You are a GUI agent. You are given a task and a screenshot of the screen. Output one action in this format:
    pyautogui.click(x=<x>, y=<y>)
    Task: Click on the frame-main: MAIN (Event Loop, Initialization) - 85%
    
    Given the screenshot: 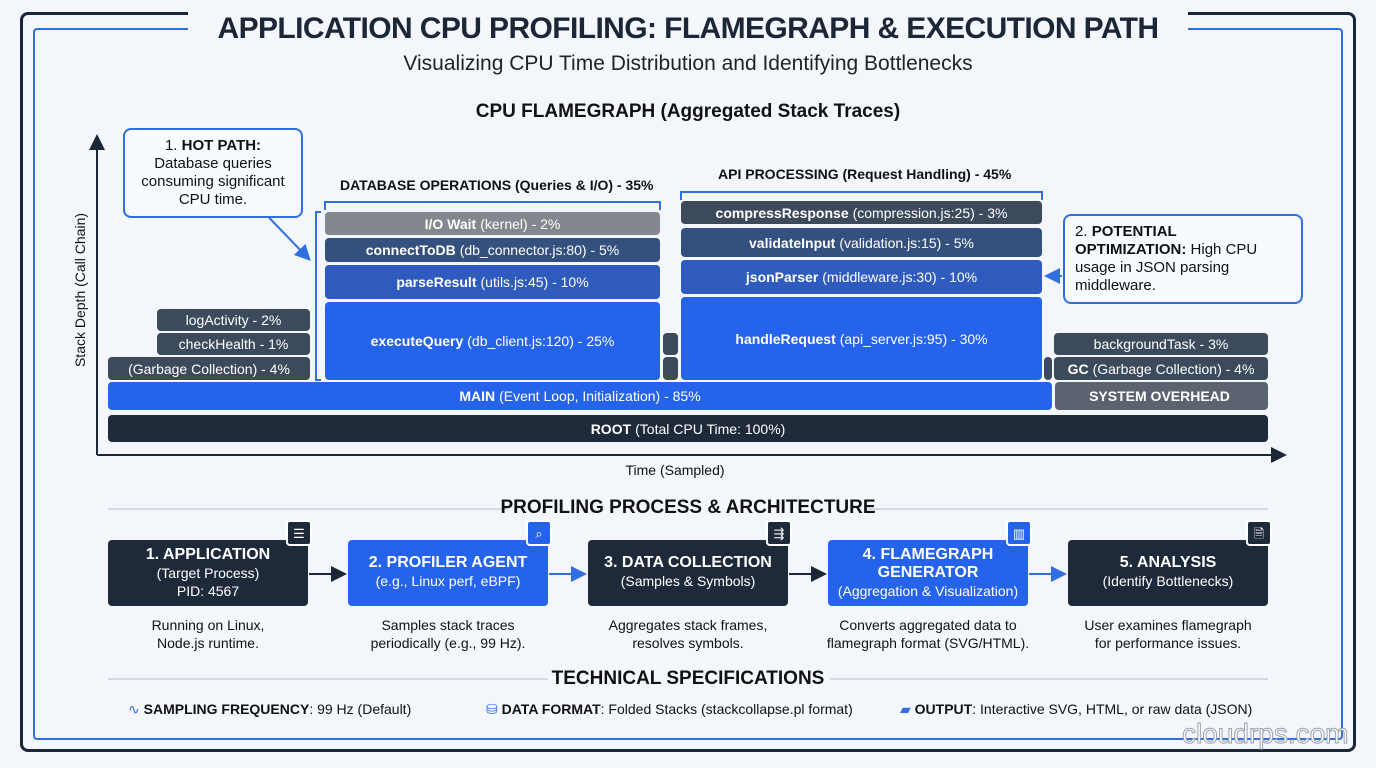 What is the action you would take?
    pyautogui.click(x=580, y=396)
    